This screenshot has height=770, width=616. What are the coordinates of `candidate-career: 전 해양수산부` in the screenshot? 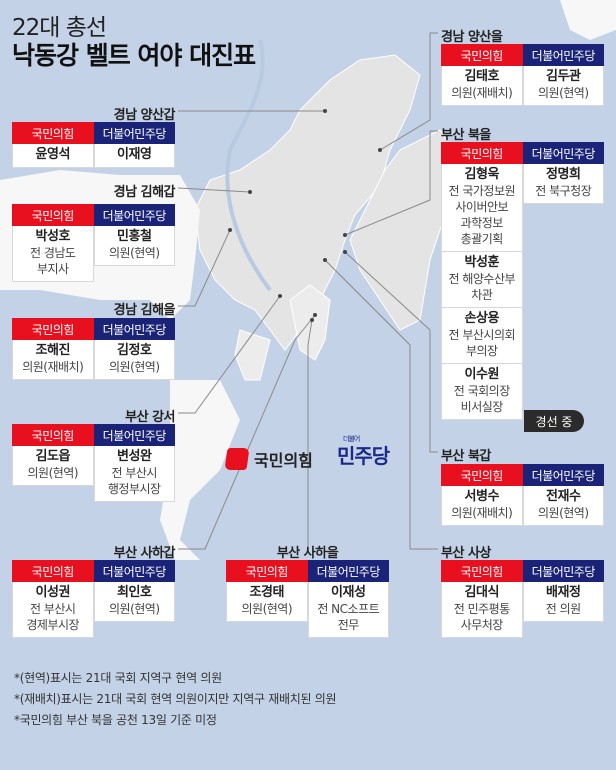 It's located at (482, 279).